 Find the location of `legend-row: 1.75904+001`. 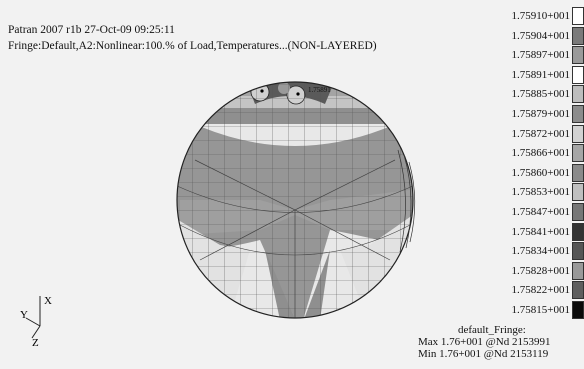

legend-row: 1.75904+001 is located at coordinates (529, 36).